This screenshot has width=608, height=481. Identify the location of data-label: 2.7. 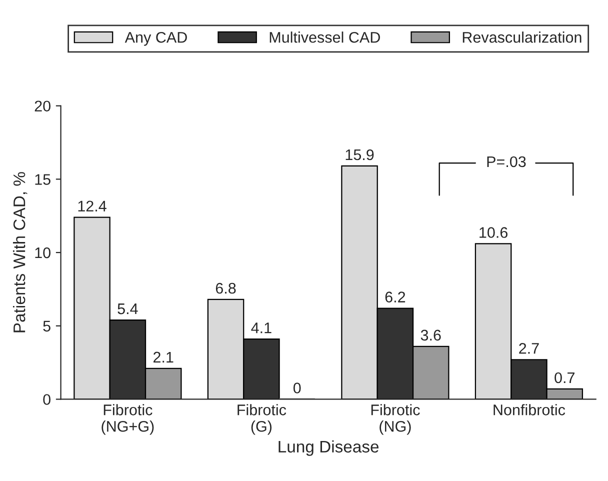
(529, 348).